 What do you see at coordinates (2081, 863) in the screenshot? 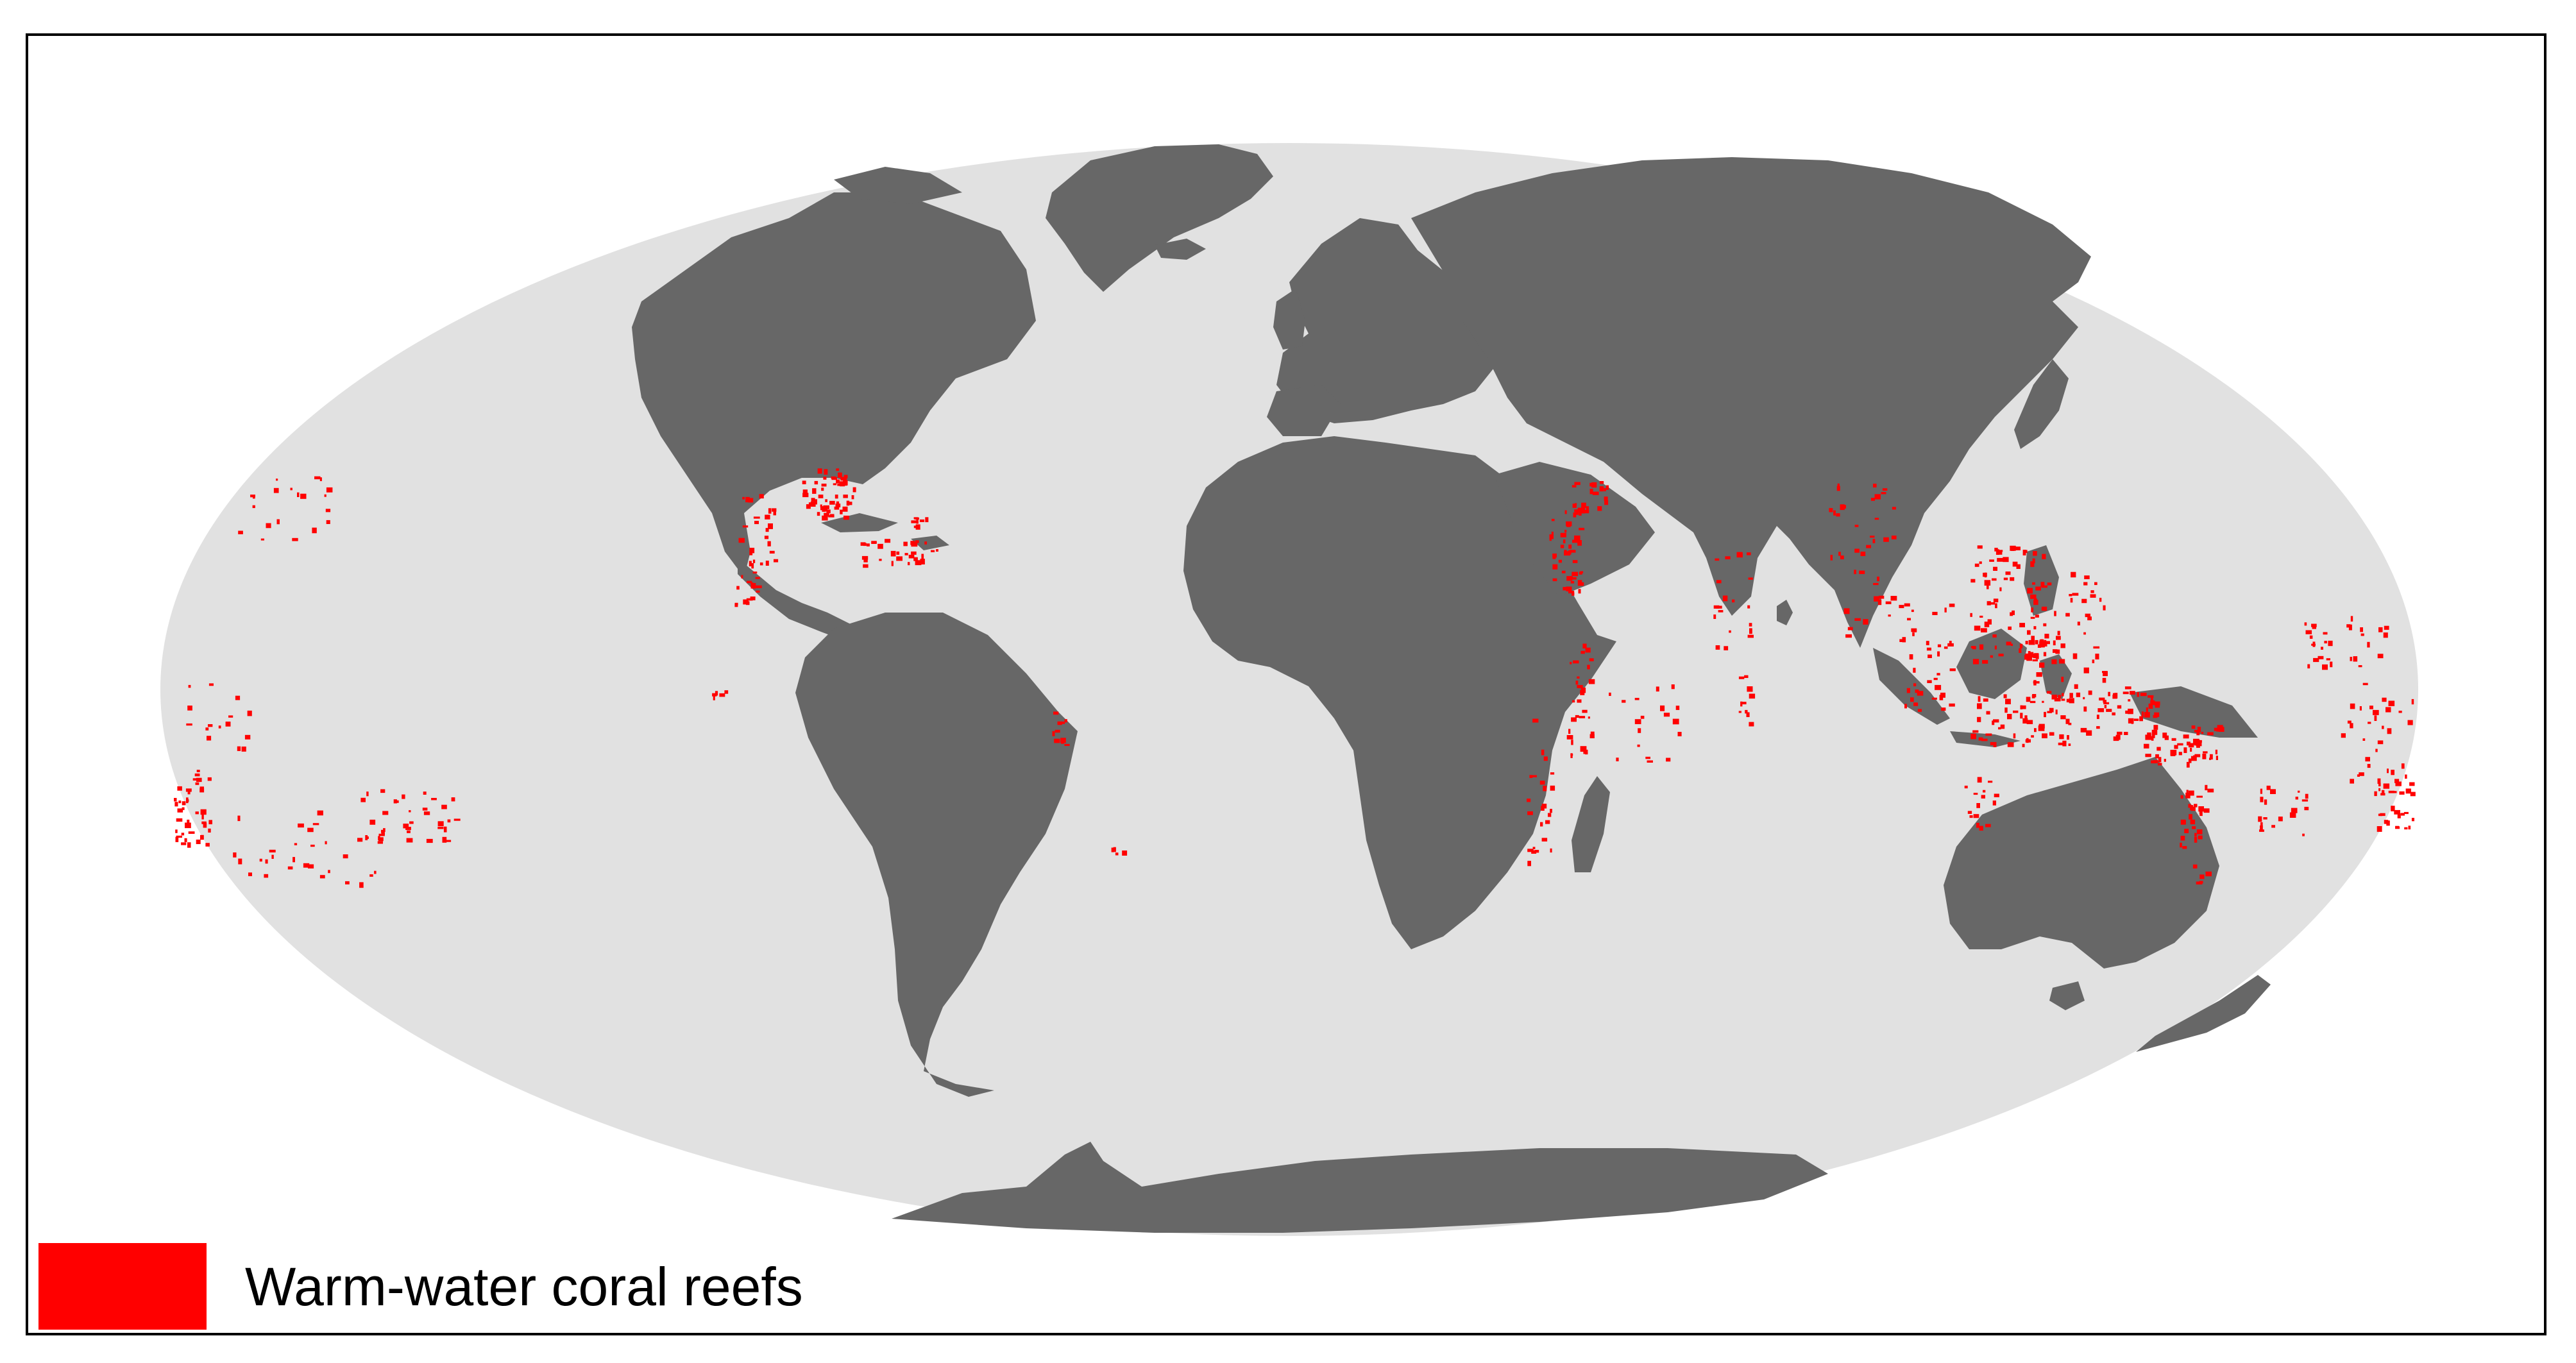
I see `australia` at bounding box center [2081, 863].